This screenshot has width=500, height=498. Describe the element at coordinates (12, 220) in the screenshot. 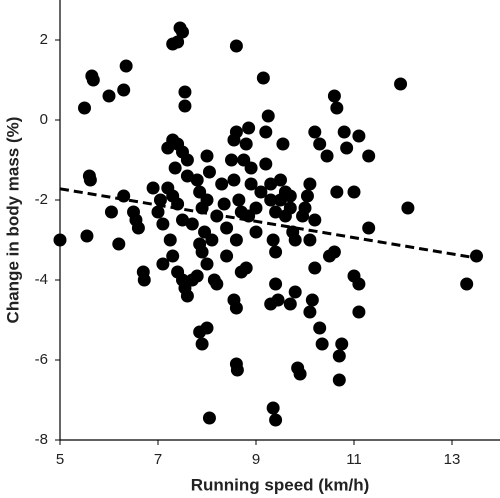

I see `y-axis-title: Change in body mass (%)` at that location.